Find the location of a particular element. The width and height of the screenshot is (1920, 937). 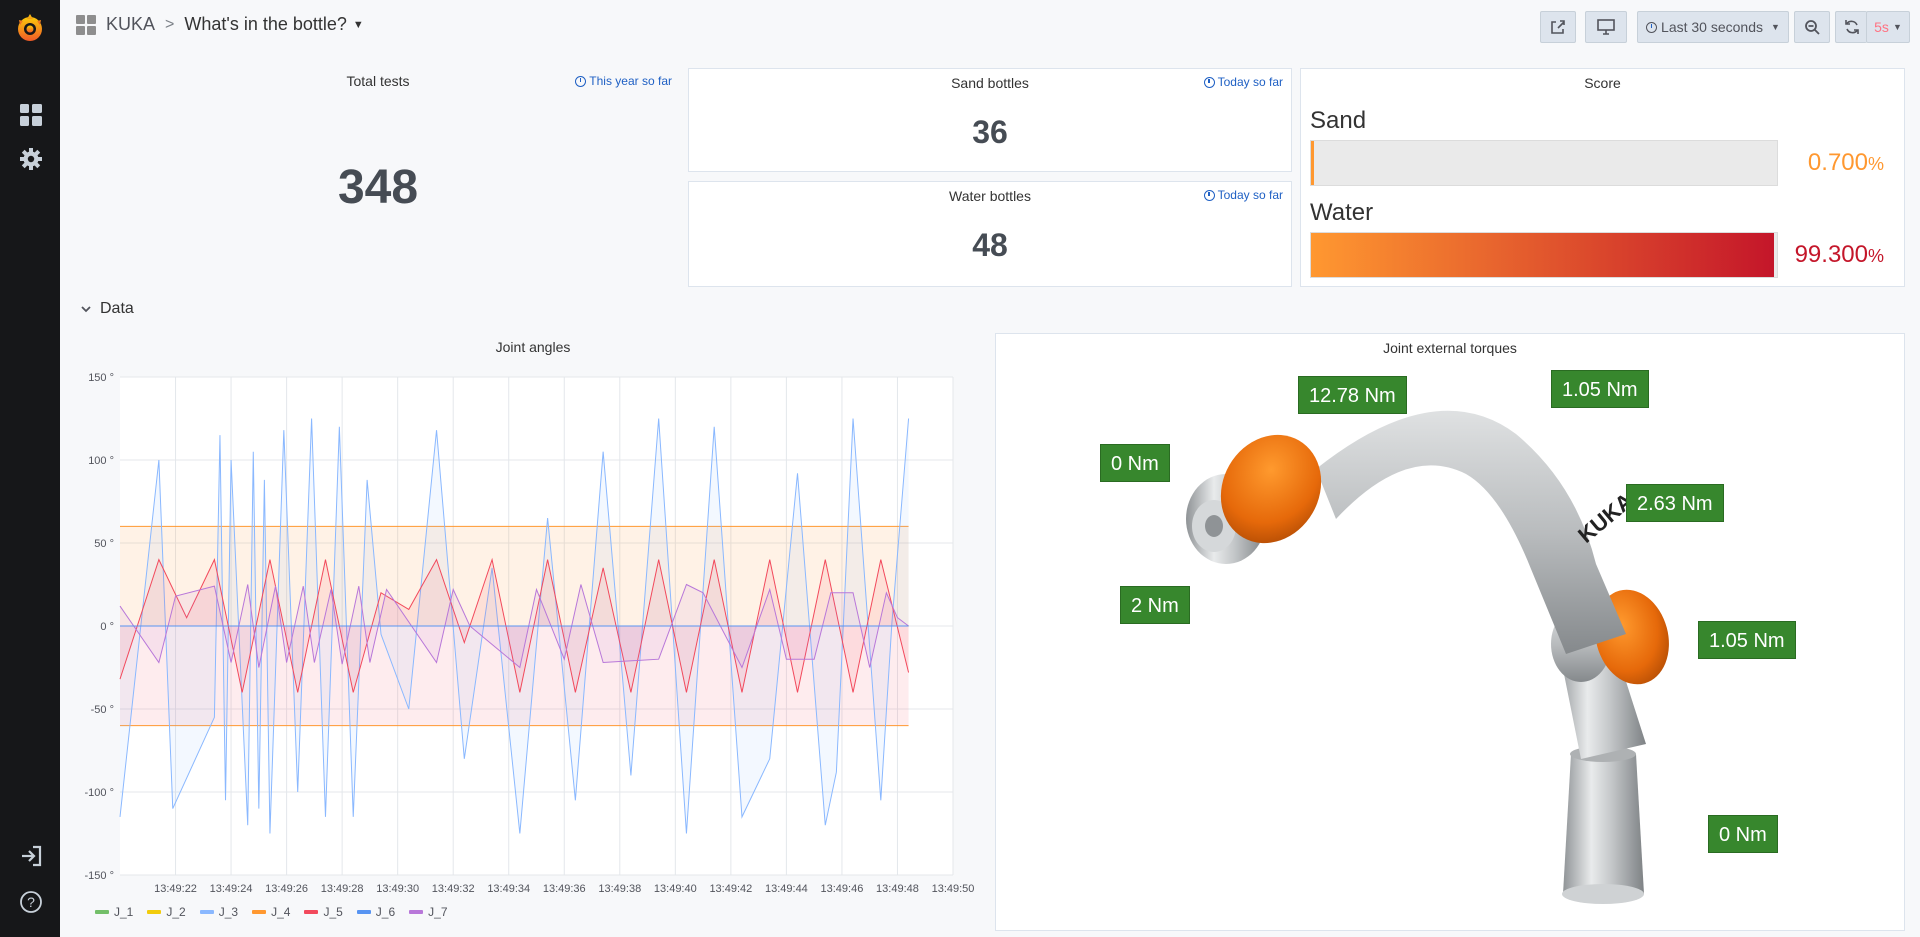

grafana-logo-icon is located at coordinates (30, 28).